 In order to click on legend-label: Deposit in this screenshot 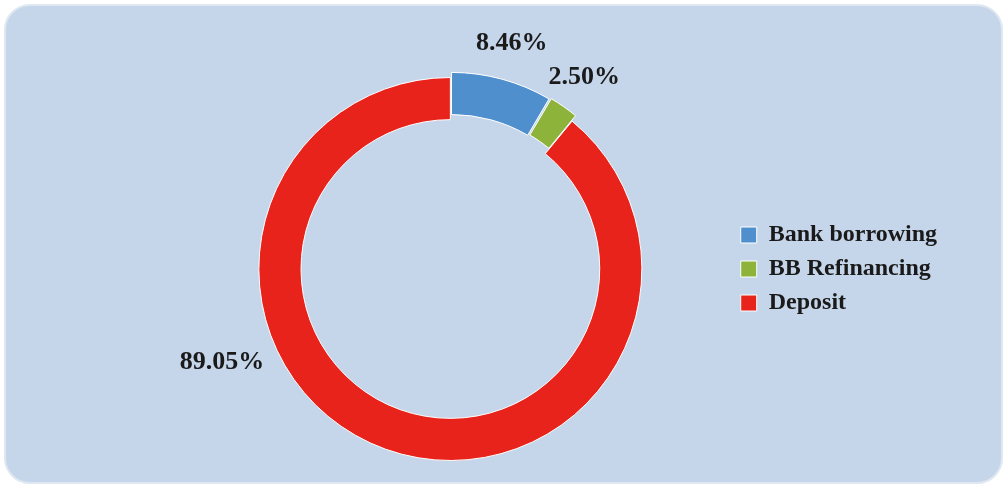, I will do `click(807, 301)`.